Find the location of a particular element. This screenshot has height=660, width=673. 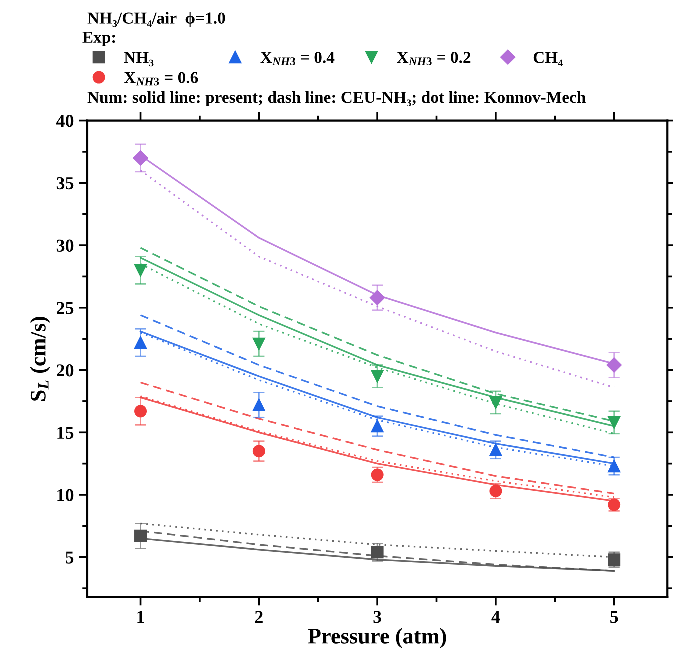

legend-label: X$_{NH3}$ = 0.4 is located at coordinates (297, 59).